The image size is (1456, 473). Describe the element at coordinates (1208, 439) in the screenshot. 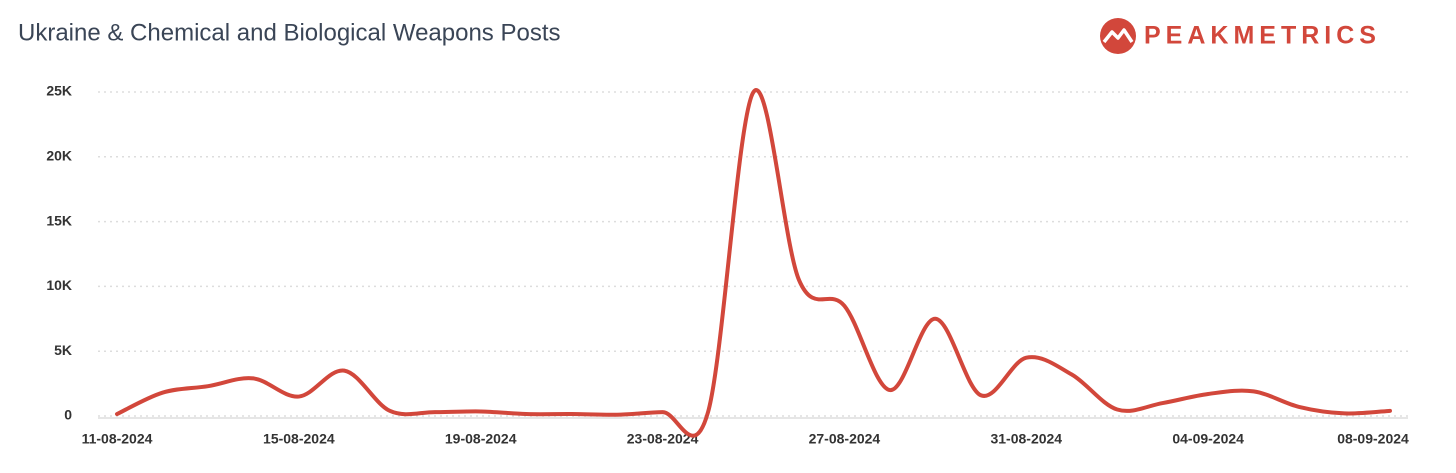

I see `x-tick-label: 04-09-2024` at that location.